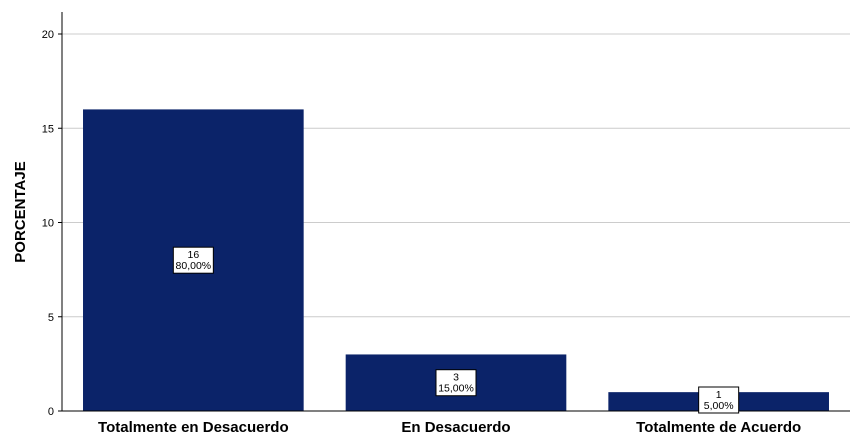 The height and width of the screenshot is (436, 865). What do you see at coordinates (718, 427) in the screenshot?
I see `x-category-label-2: Totalmente de Acuerdo` at bounding box center [718, 427].